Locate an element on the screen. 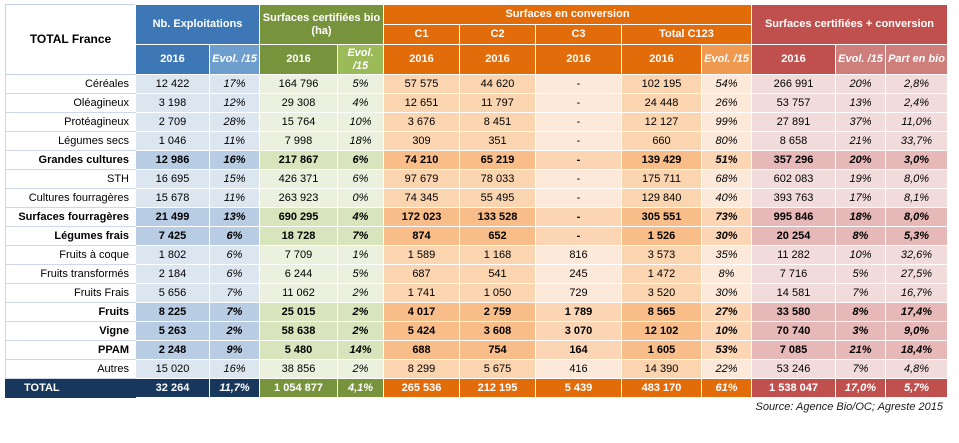  row-label: TOTAL is located at coordinates (70, 388).